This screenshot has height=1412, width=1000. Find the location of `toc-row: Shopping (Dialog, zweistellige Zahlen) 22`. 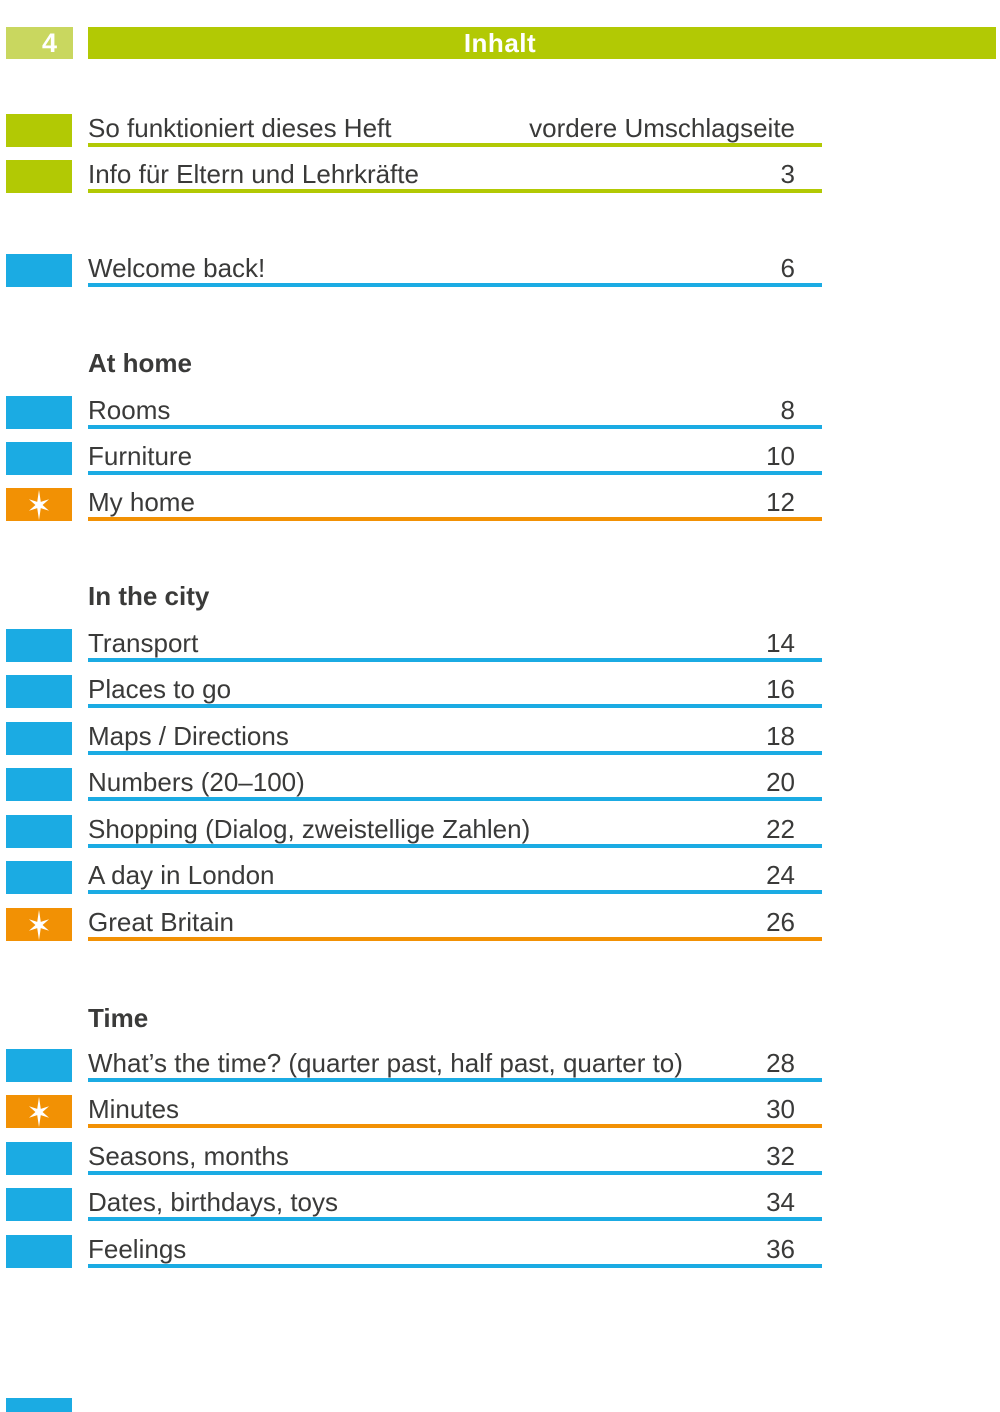

toc-row: Shopping (Dialog, zweistellige Zahlen) 22 is located at coordinates (500, 831).